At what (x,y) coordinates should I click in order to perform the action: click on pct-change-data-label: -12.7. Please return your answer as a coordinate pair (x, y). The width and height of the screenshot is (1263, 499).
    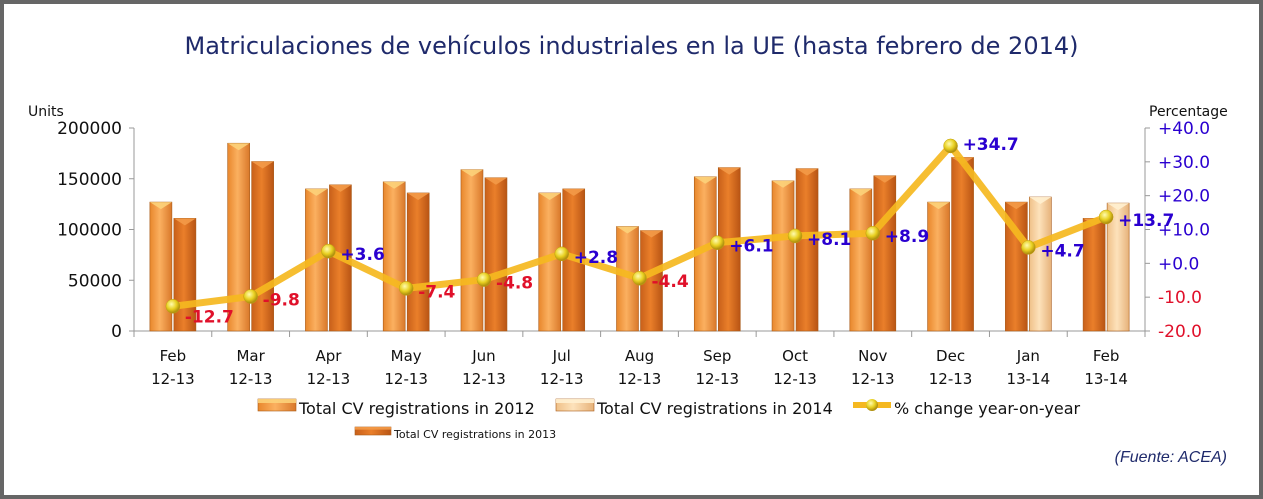
    Looking at the image, I should click on (209, 317).